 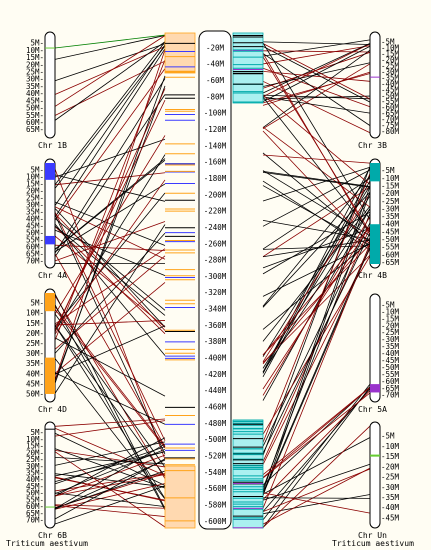 I want to click on central-tick-label: -60M, so click(x=215, y=80).